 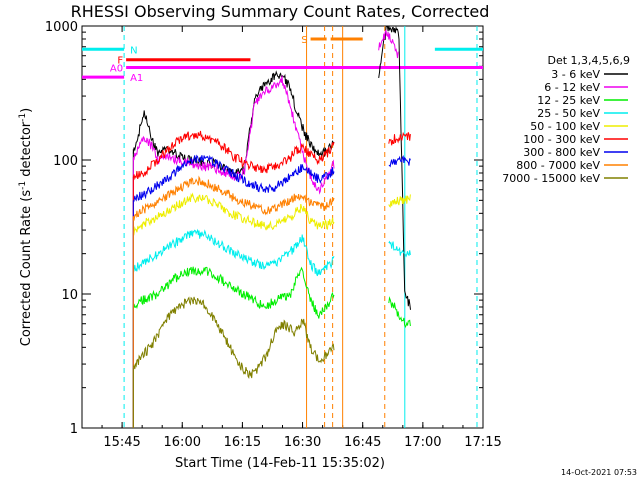 I want to click on x-tick-label: 16:45, so click(x=362, y=442).